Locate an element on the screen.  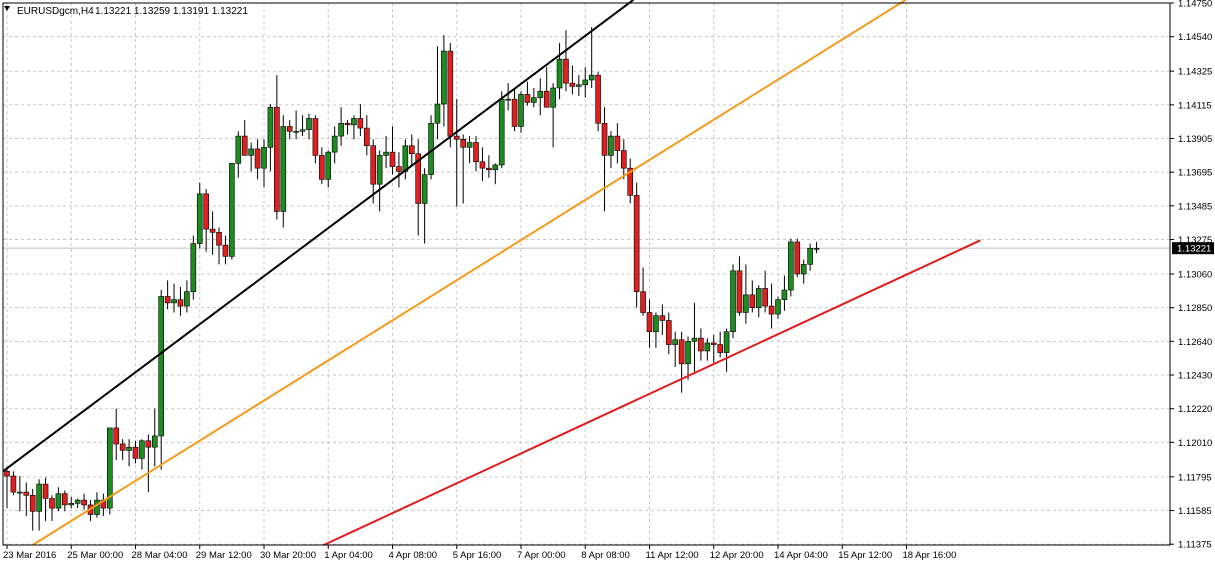
y-tick-label: 1.12640 is located at coordinates (1195, 342).